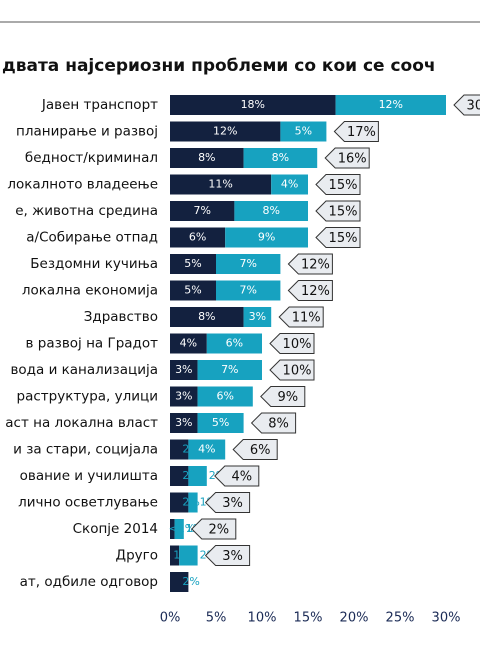  What do you see at coordinates (262, 618) in the screenshot?
I see `x-tick-label: 10%` at bounding box center [262, 618].